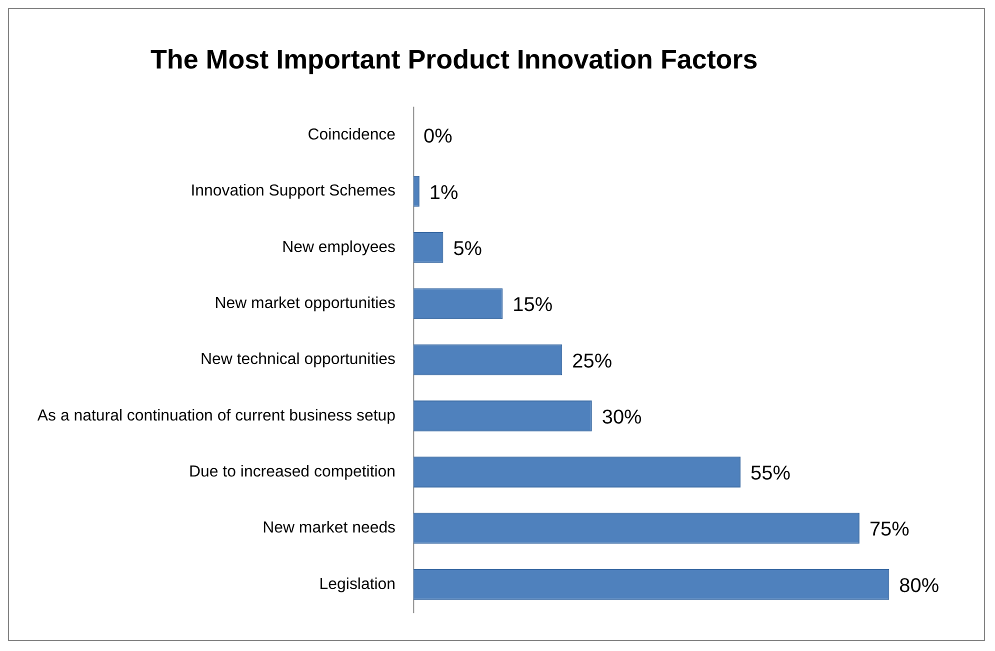  What do you see at coordinates (444, 193) in the screenshot?
I see `data-label: 1%` at bounding box center [444, 193].